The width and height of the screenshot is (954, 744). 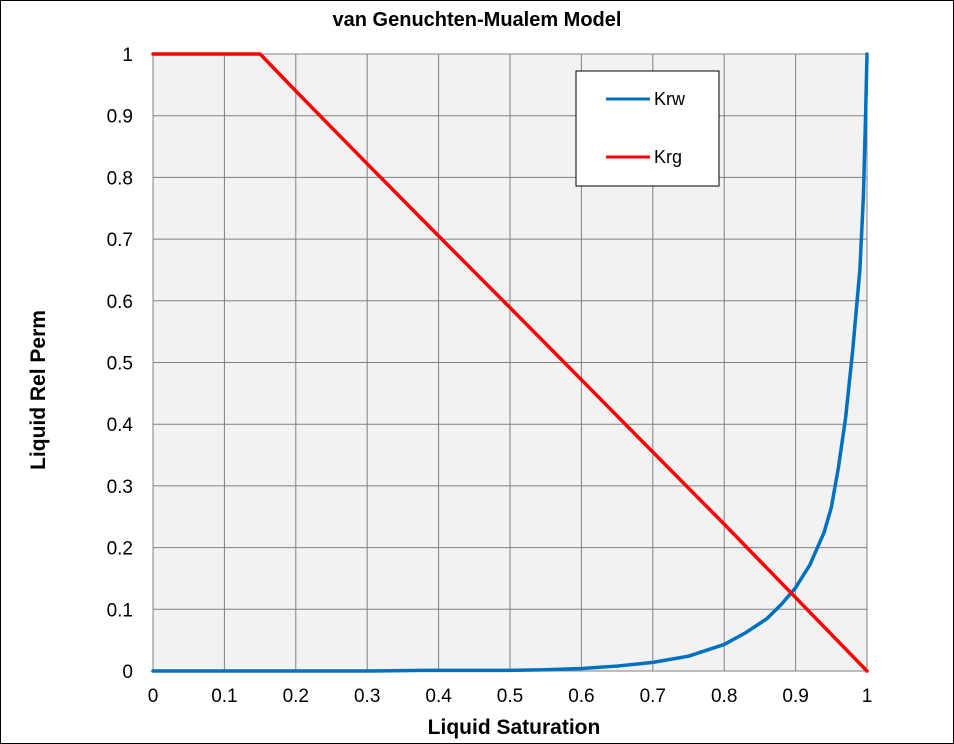 What do you see at coordinates (153, 696) in the screenshot?
I see `x-tick-label: 0` at bounding box center [153, 696].